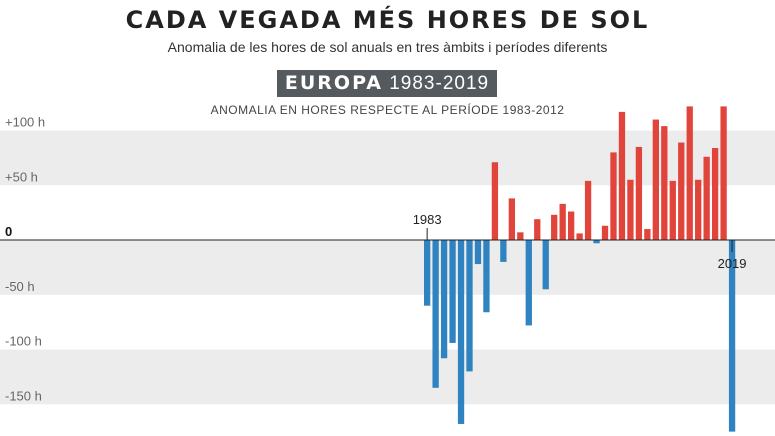  I want to click on region-label: EUROPA 1983-2019, so click(387, 83).